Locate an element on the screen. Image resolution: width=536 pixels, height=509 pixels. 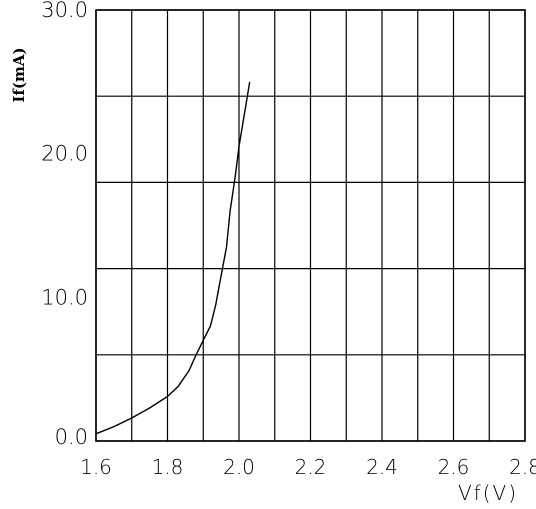
y-tick-label: 10.0 is located at coordinates (64, 297).